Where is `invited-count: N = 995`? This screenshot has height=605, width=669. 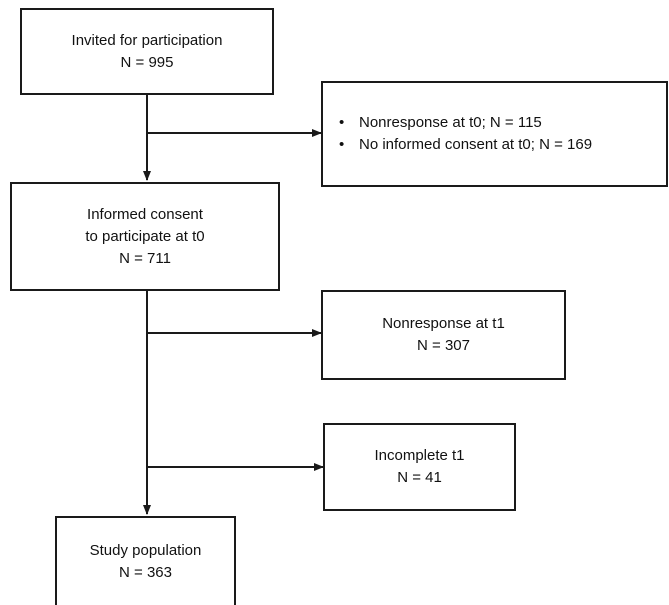
invited-count: N = 995 is located at coordinates (147, 62).